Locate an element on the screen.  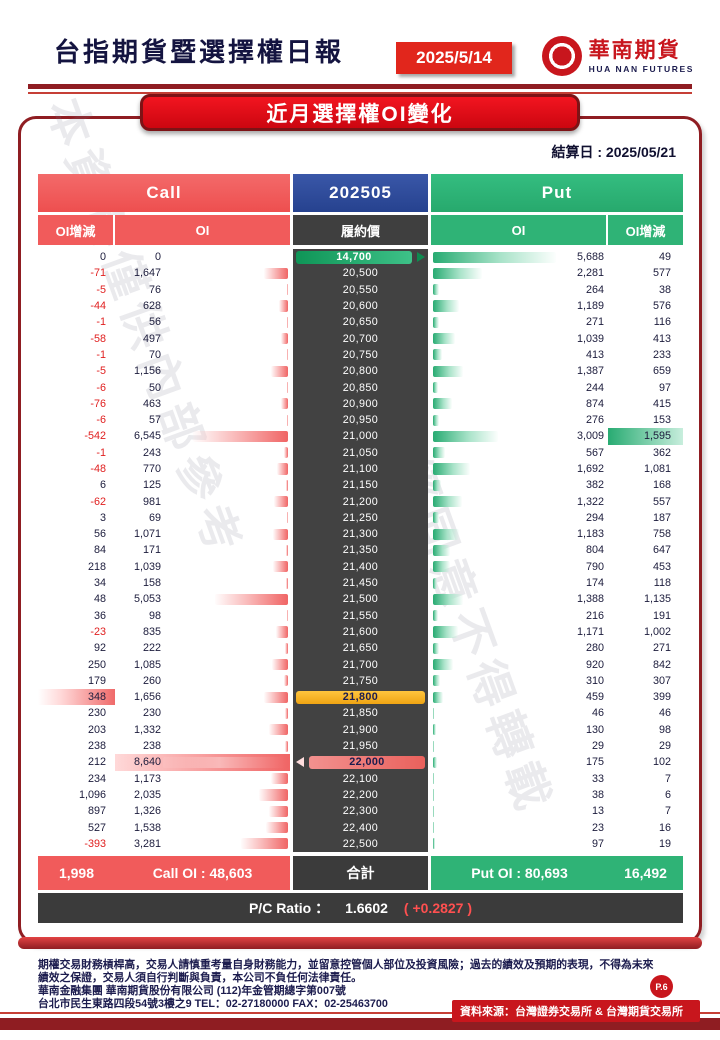
put-oi-cell: 459 is located at coordinates (519, 697).